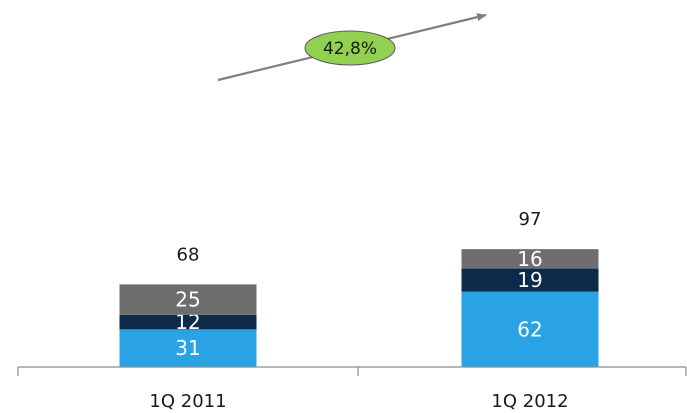 This screenshot has width=687, height=413. I want to click on segment-value-label: 31, so click(187, 348).